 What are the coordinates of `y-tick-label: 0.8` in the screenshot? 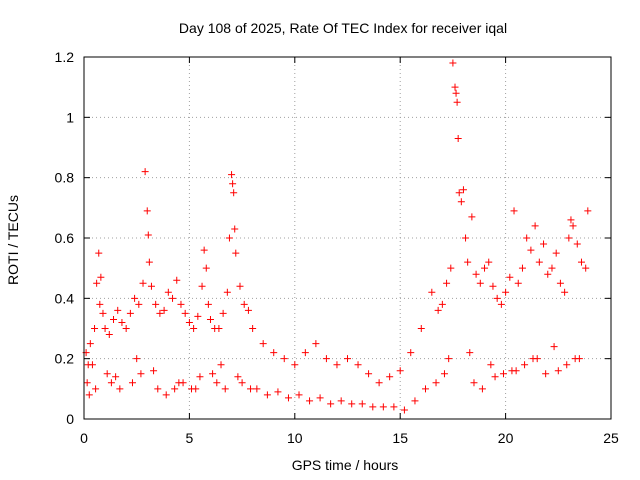 It's located at (65, 178).